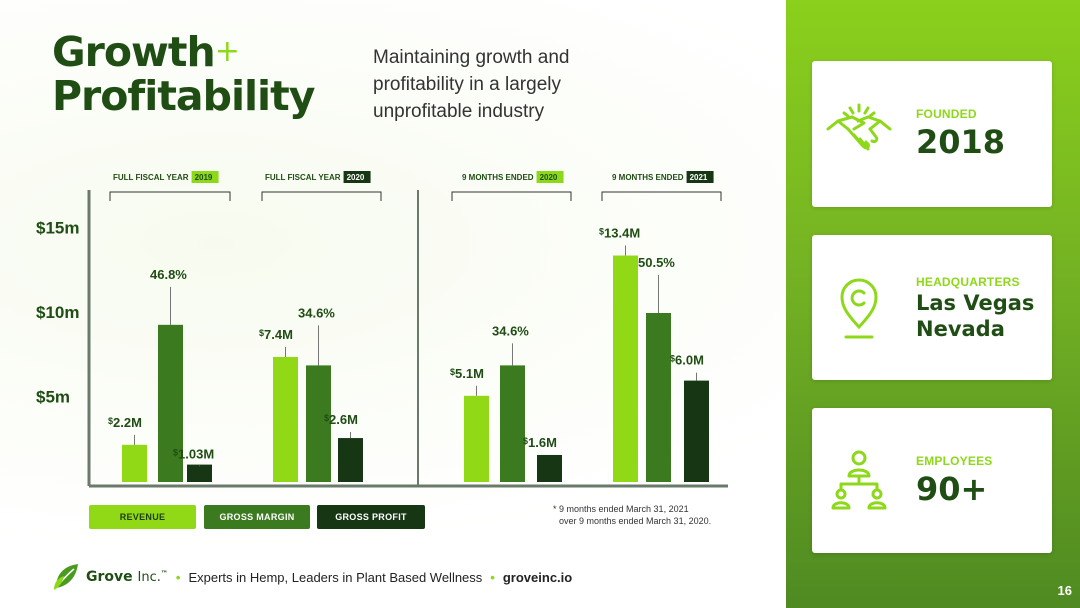 The width and height of the screenshot is (1080, 608). What do you see at coordinates (142, 517) in the screenshot?
I see `legend-revenue: REVENUE` at bounding box center [142, 517].